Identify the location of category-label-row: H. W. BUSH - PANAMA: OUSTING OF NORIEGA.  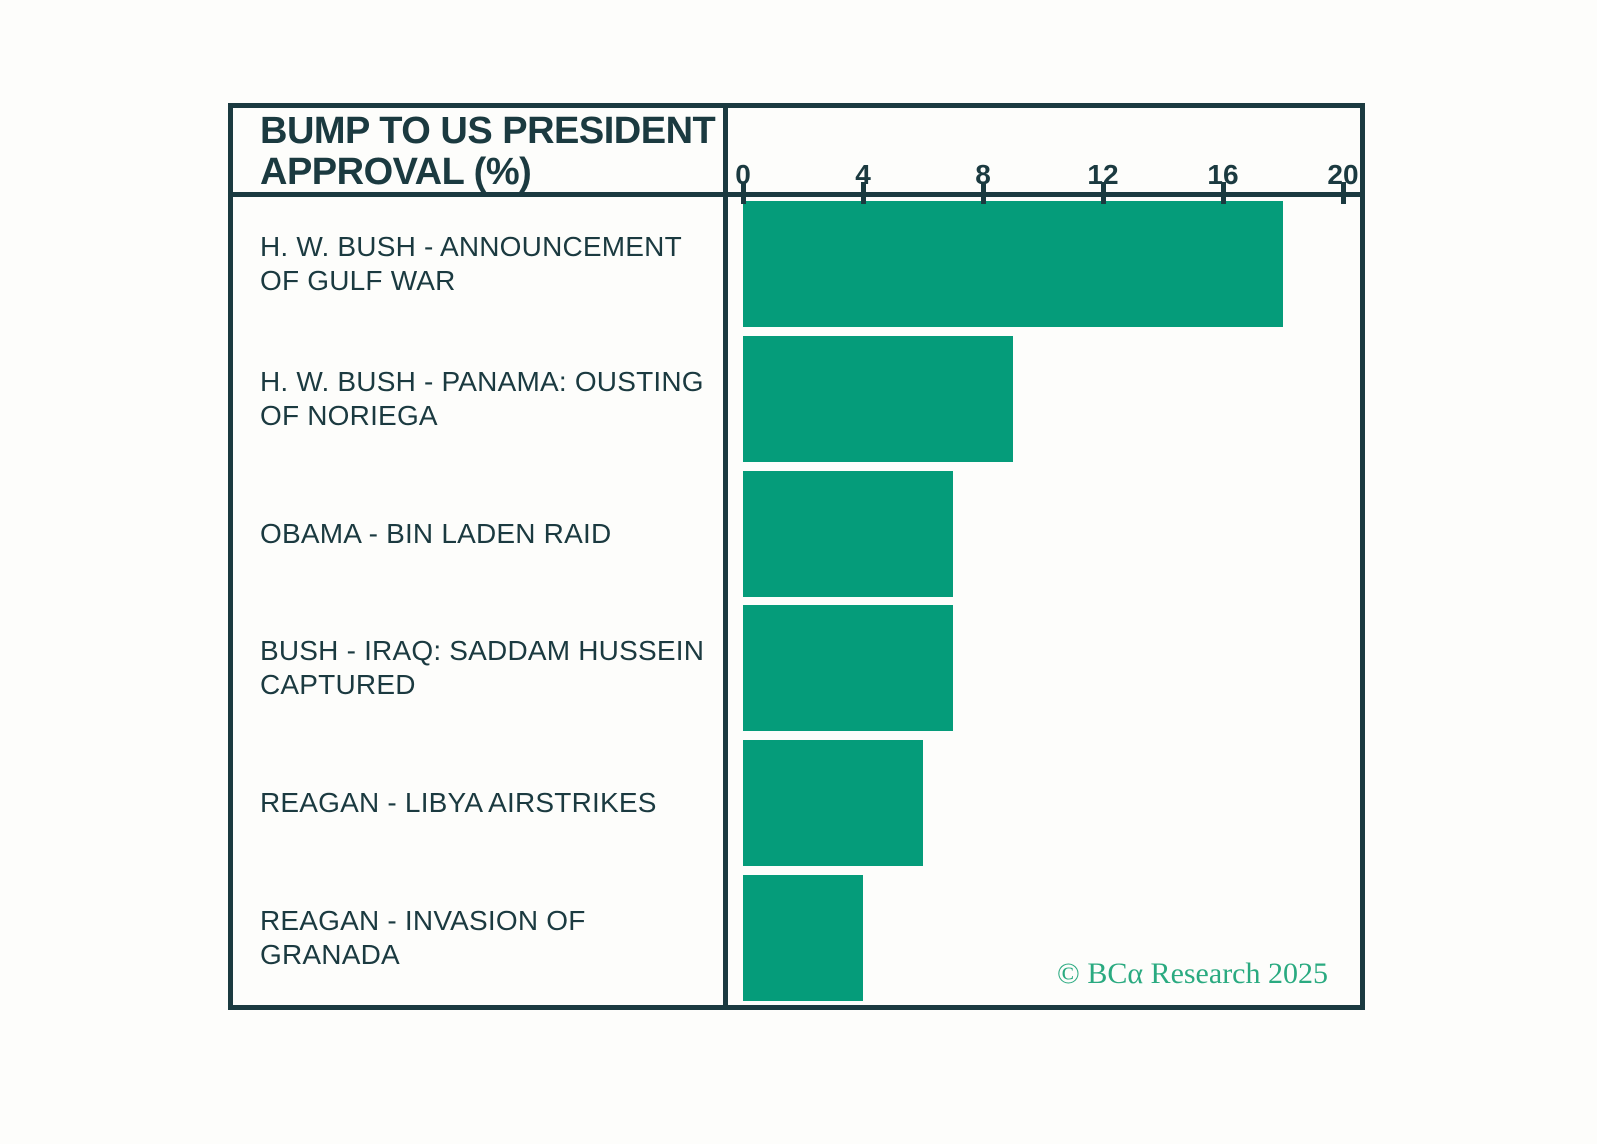
(478, 399).